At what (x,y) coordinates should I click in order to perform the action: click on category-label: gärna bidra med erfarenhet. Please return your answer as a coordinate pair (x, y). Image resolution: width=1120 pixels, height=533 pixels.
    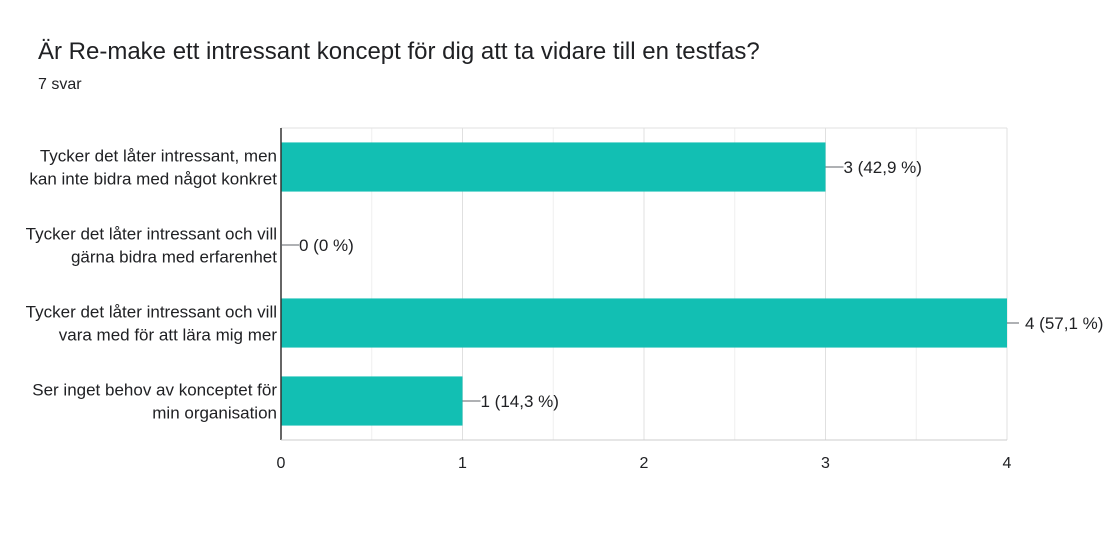
    Looking at the image, I should click on (174, 257).